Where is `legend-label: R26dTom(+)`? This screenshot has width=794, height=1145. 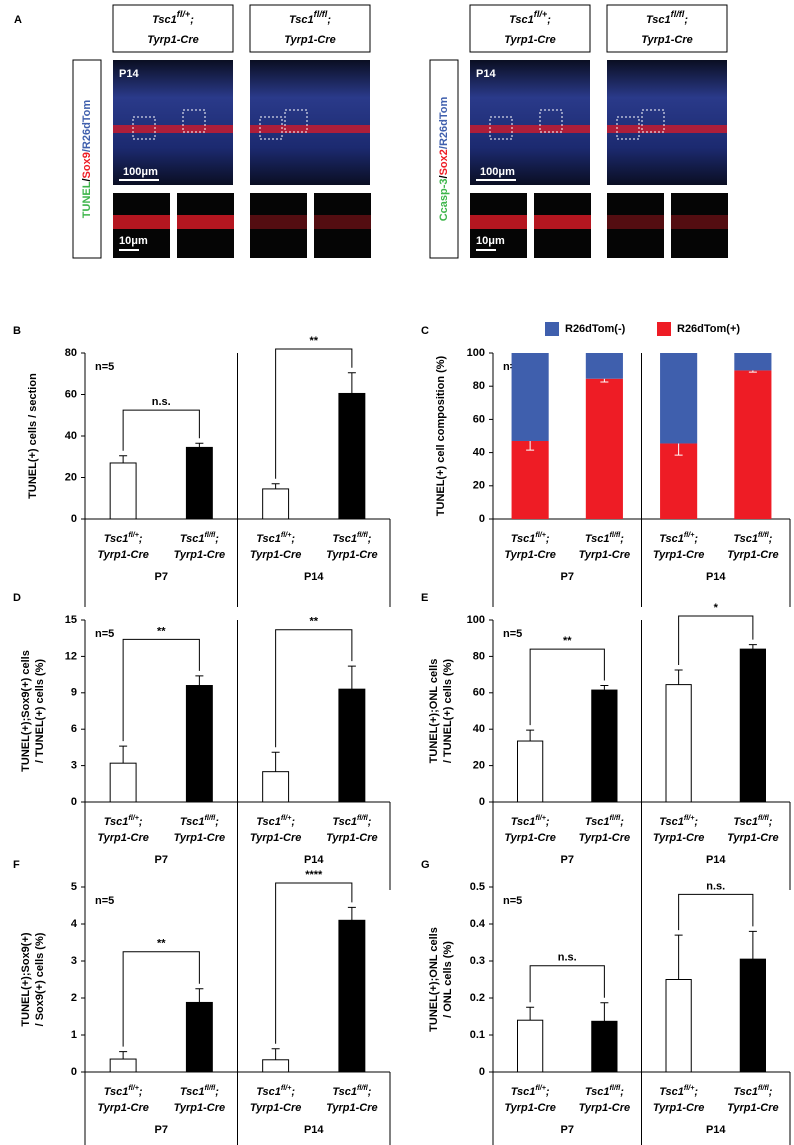 legend-label: R26dTom(+) is located at coordinates (708, 329).